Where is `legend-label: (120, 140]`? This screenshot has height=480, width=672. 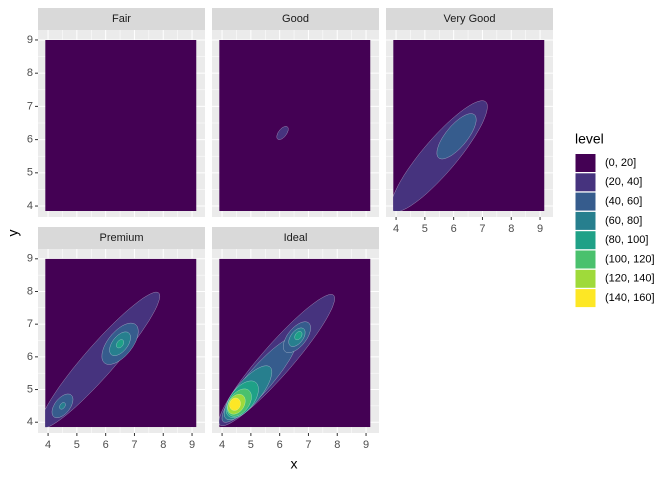
legend-label: (120, 140] is located at coordinates (630, 279).